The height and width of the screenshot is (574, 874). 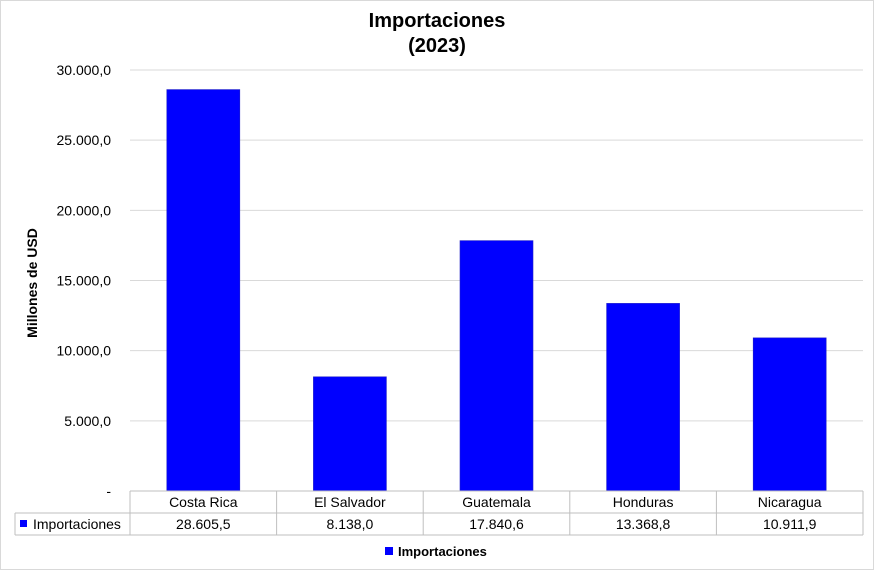 I want to click on y-tick-label: -, so click(x=108, y=491).